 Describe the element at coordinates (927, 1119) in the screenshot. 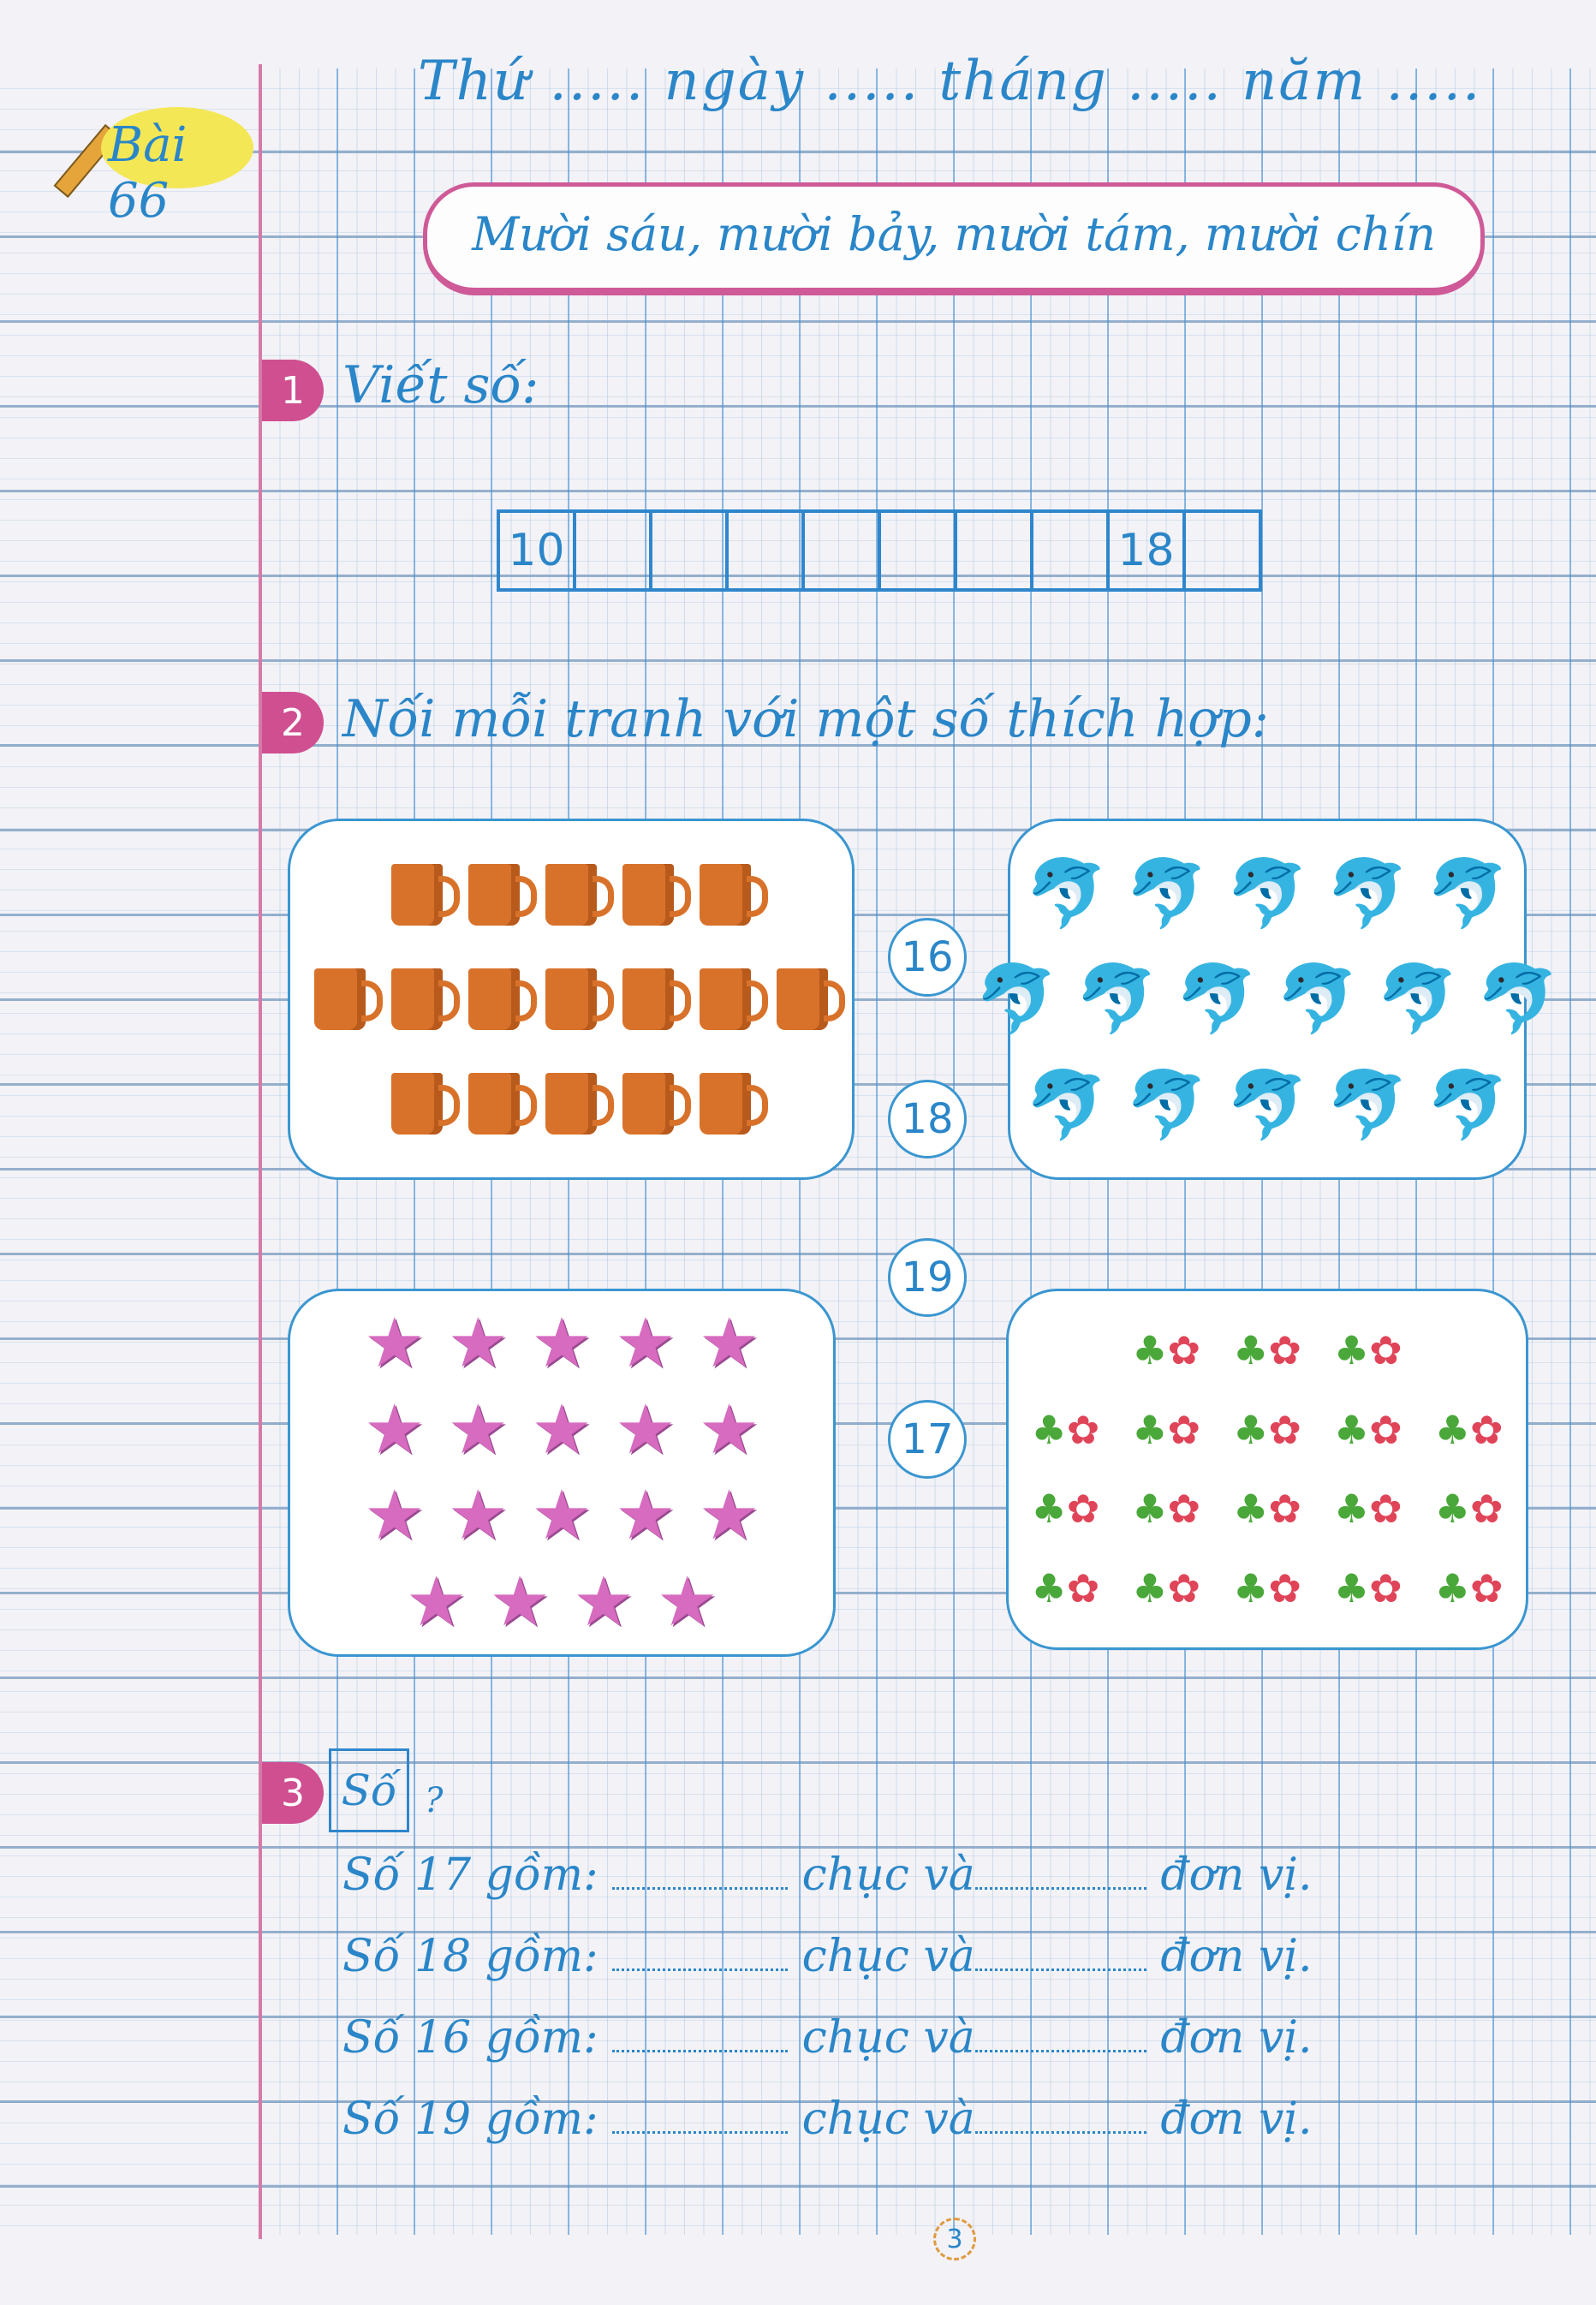

I see `number-circle-18: 18` at that location.